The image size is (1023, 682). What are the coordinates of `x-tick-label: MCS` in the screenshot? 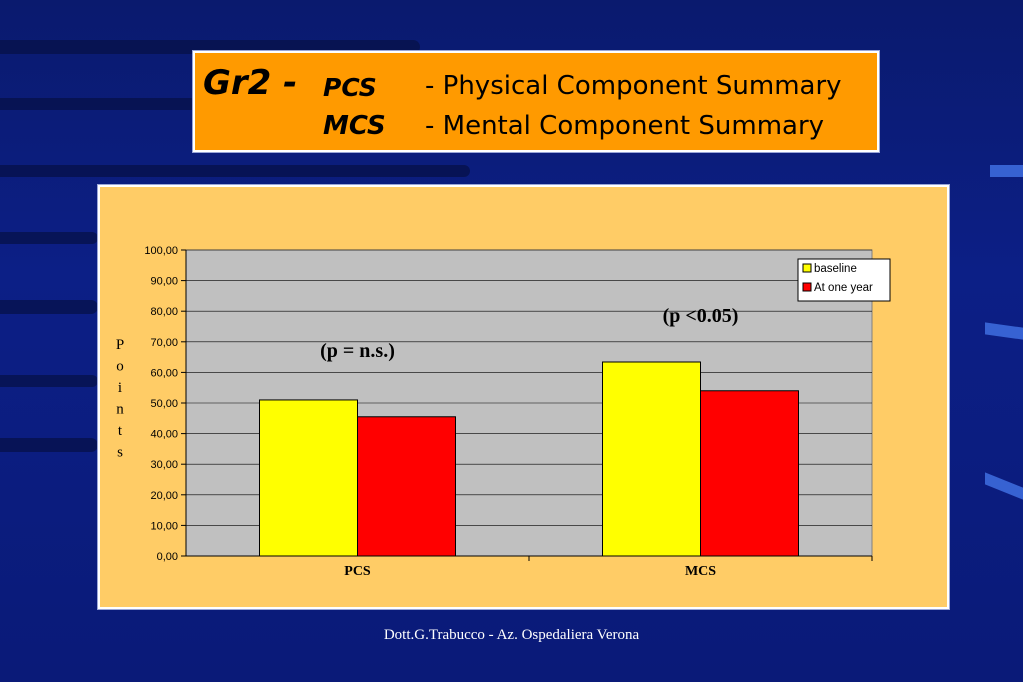 It's located at (700, 571).